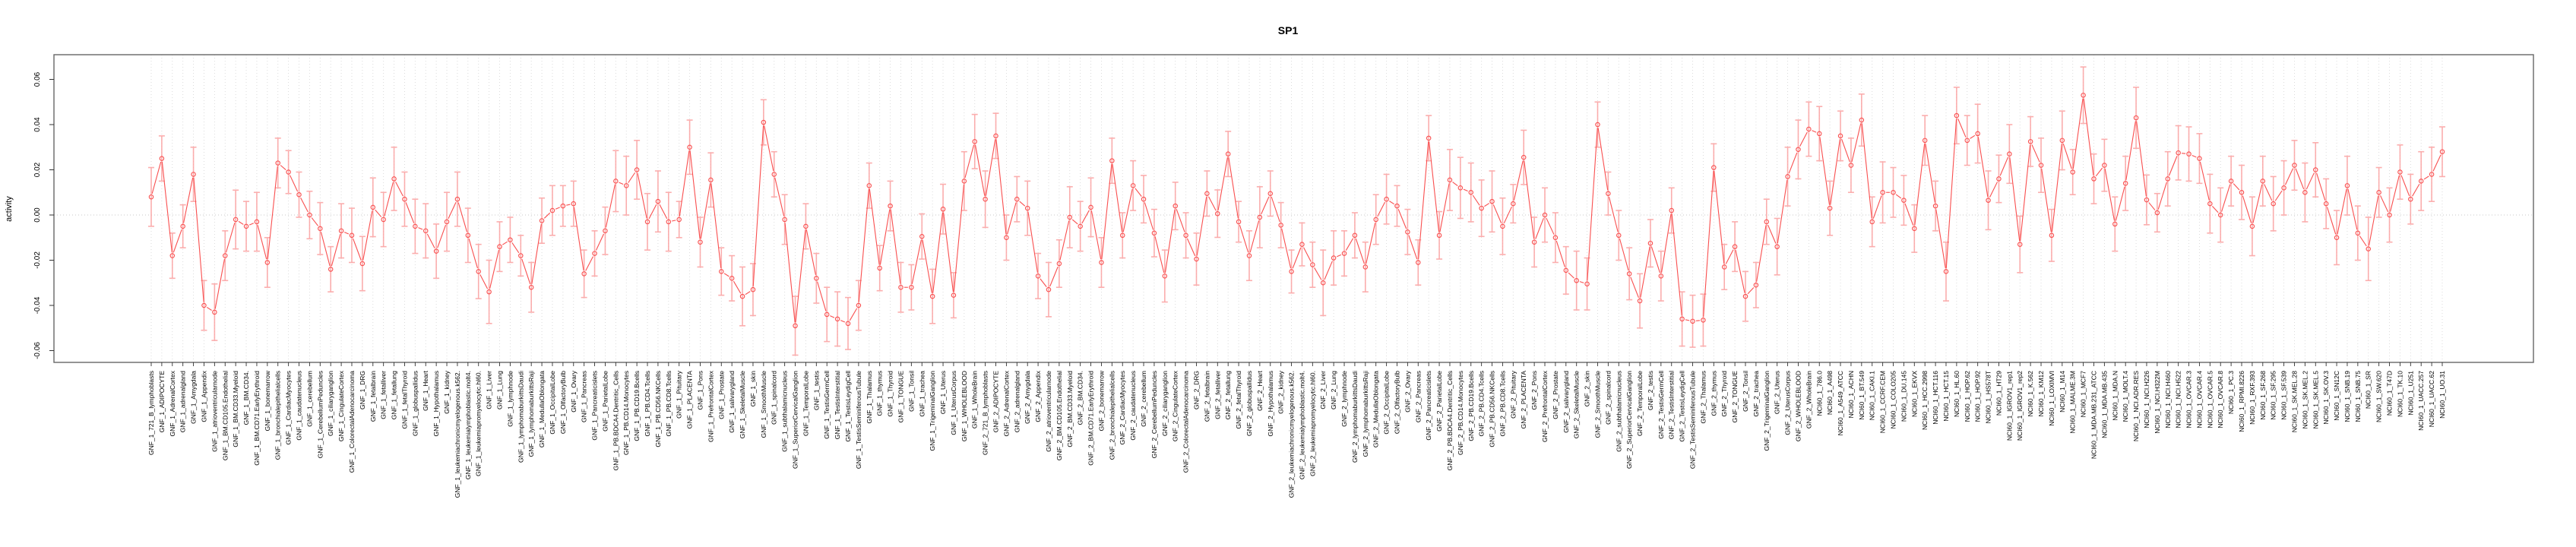 This screenshot has width=2576, height=547. I want to click on x-tick-label: NCI60_1_DU.145, so click(1904, 396).